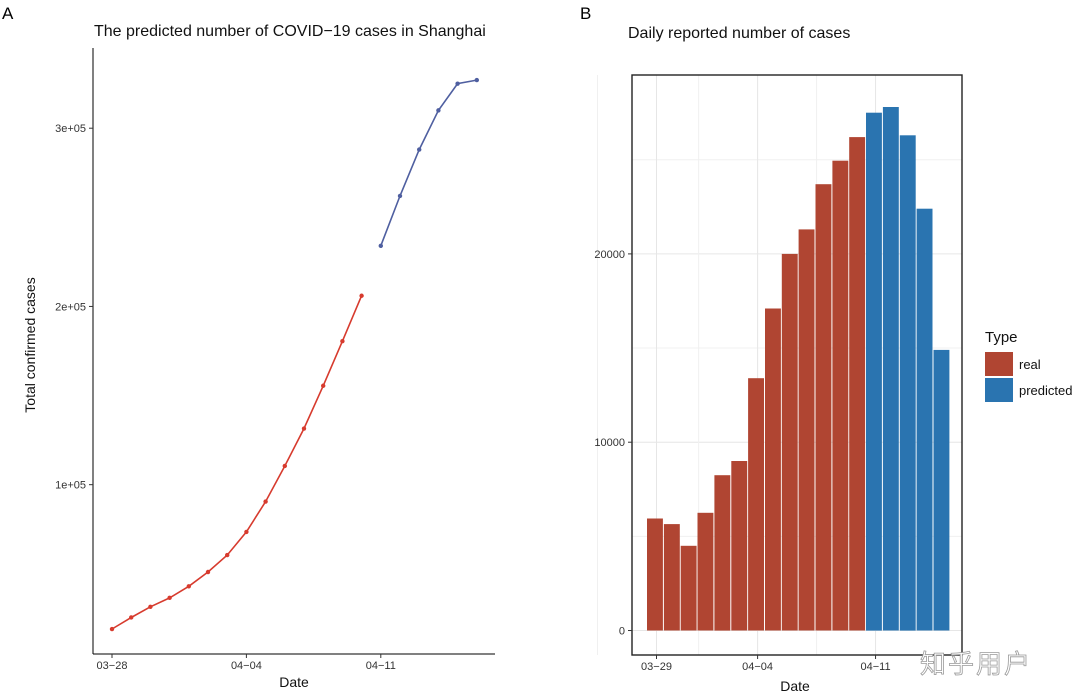  Describe the element at coordinates (1045, 390) in the screenshot. I see `legend-label-predicted: predicted` at that location.